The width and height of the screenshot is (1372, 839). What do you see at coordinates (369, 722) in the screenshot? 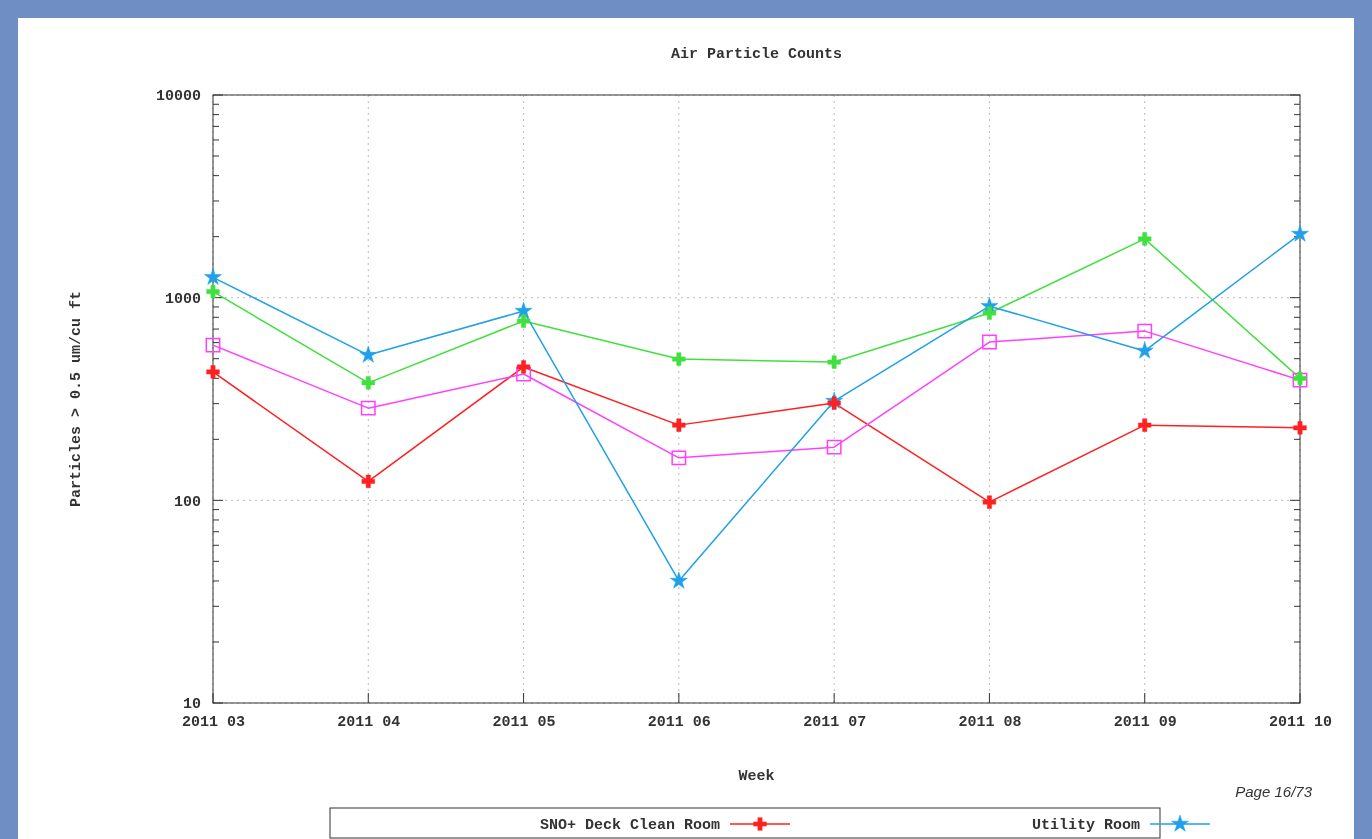
I see `x-tick-label: 2011 04` at bounding box center [369, 722].